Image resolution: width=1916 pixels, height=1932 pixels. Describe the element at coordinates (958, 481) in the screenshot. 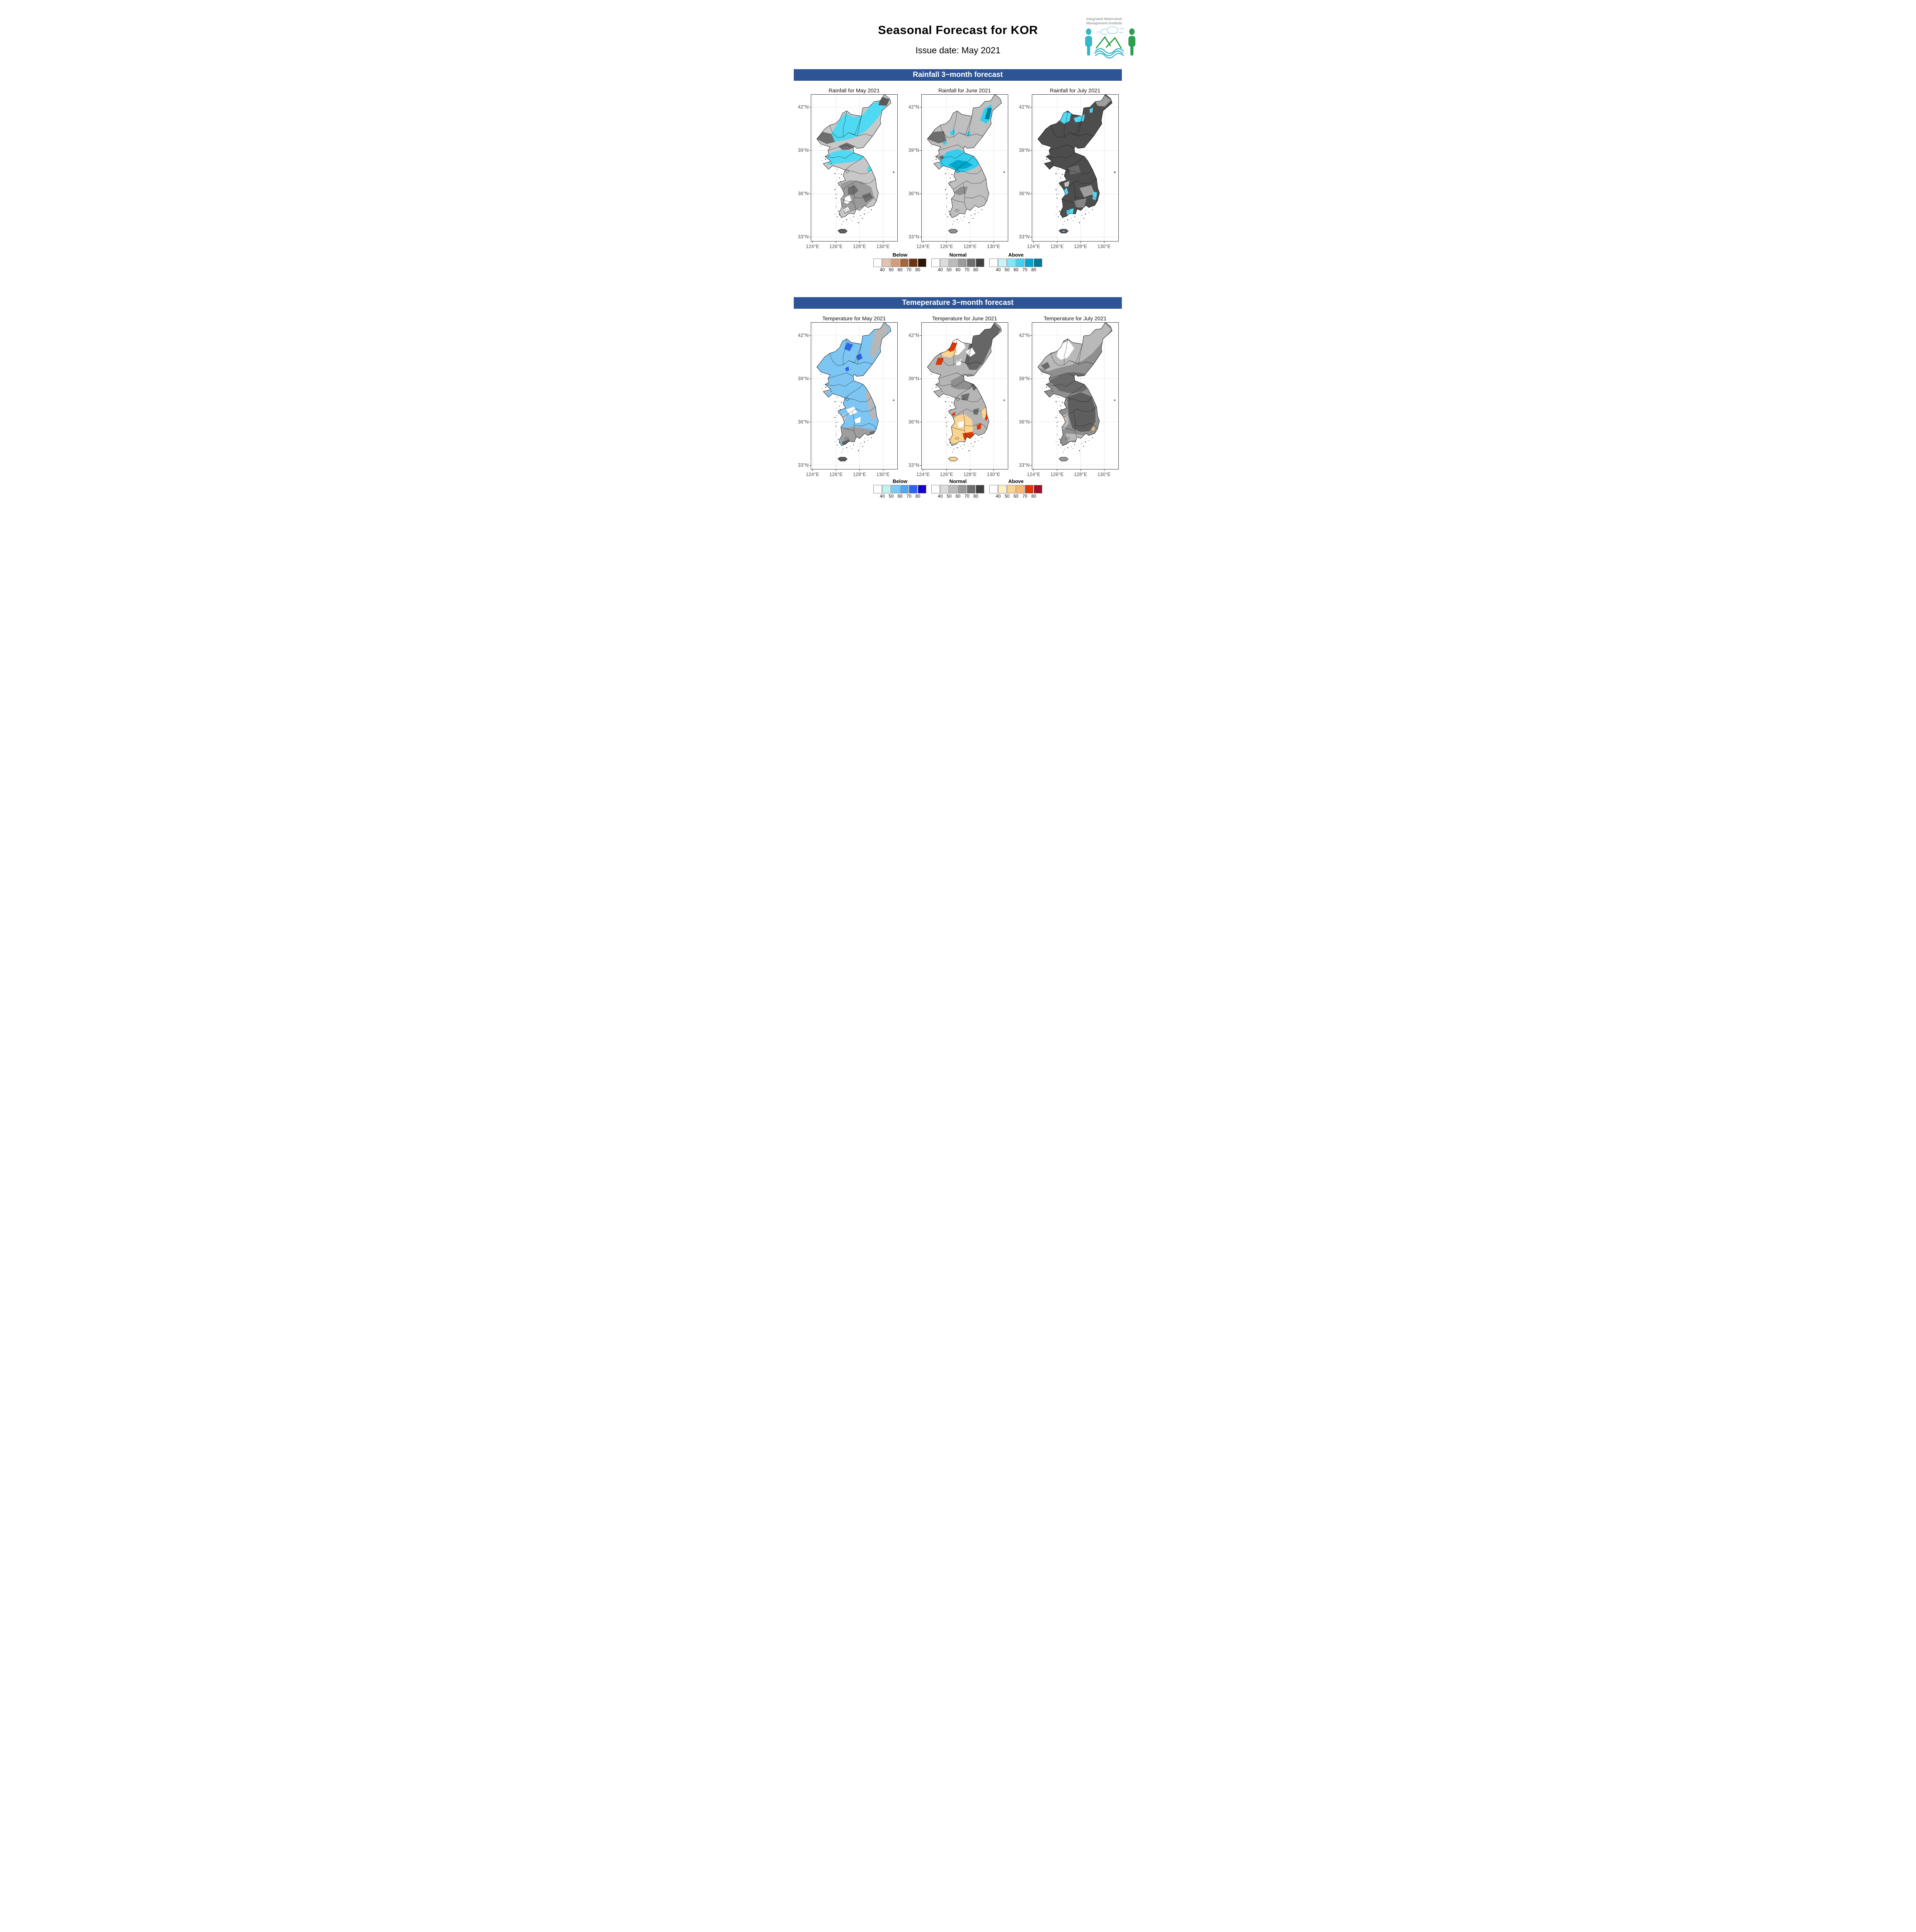

I see `legend-group-title: Normal` at that location.